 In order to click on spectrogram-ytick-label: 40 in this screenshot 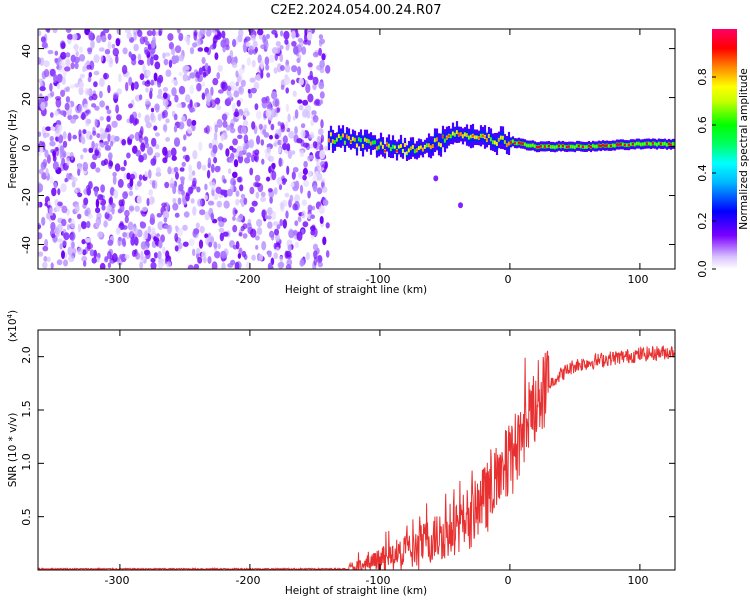, I will do `click(26, 51)`.